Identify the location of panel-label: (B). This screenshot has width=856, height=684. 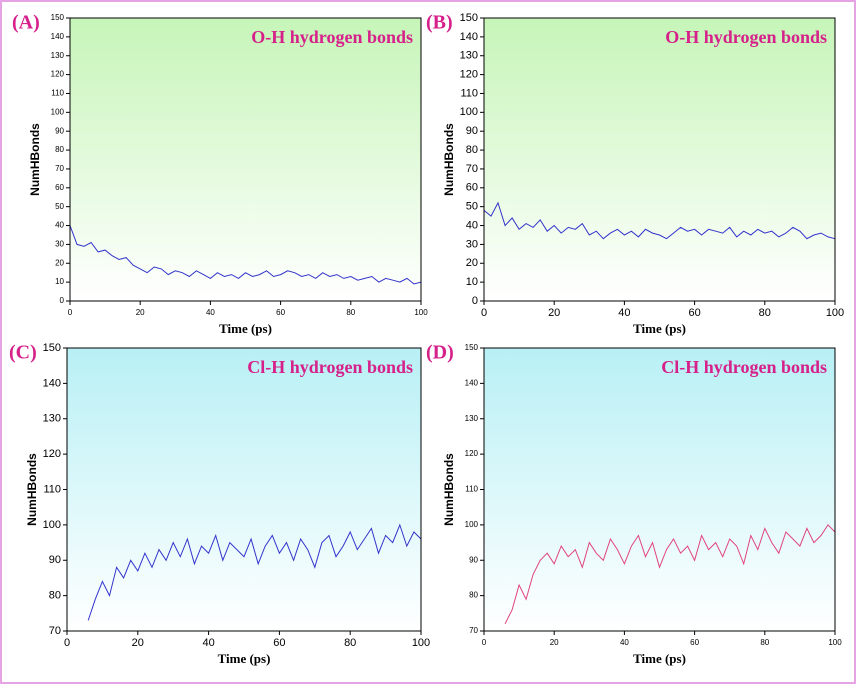
(439, 23).